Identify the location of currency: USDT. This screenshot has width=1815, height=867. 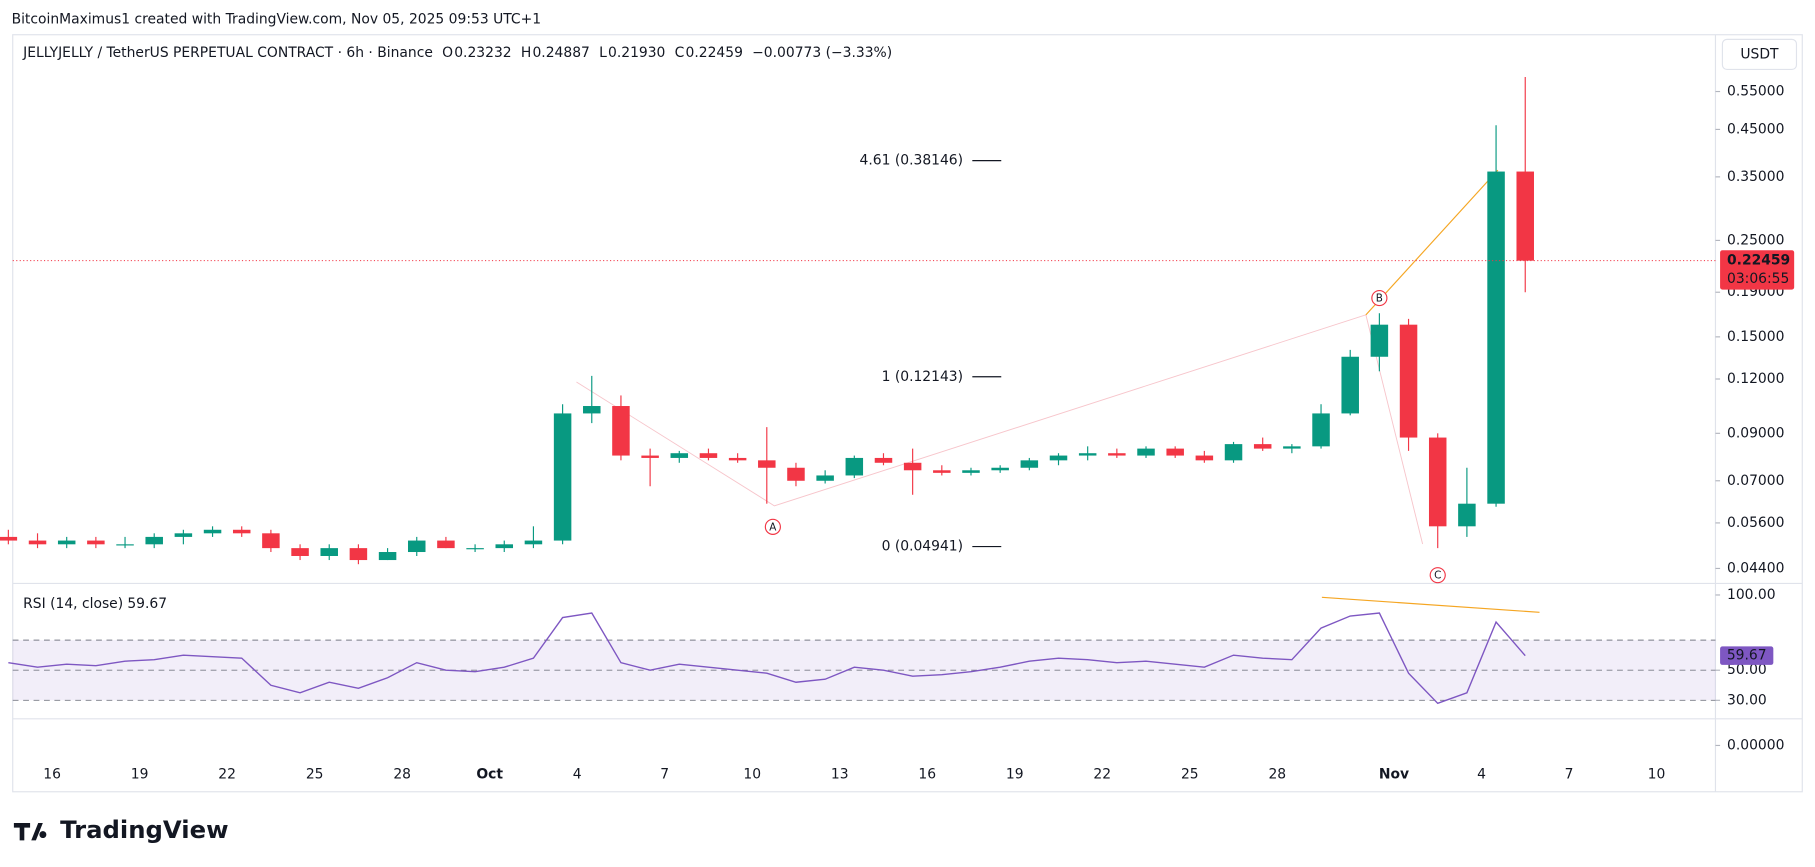
(1759, 54).